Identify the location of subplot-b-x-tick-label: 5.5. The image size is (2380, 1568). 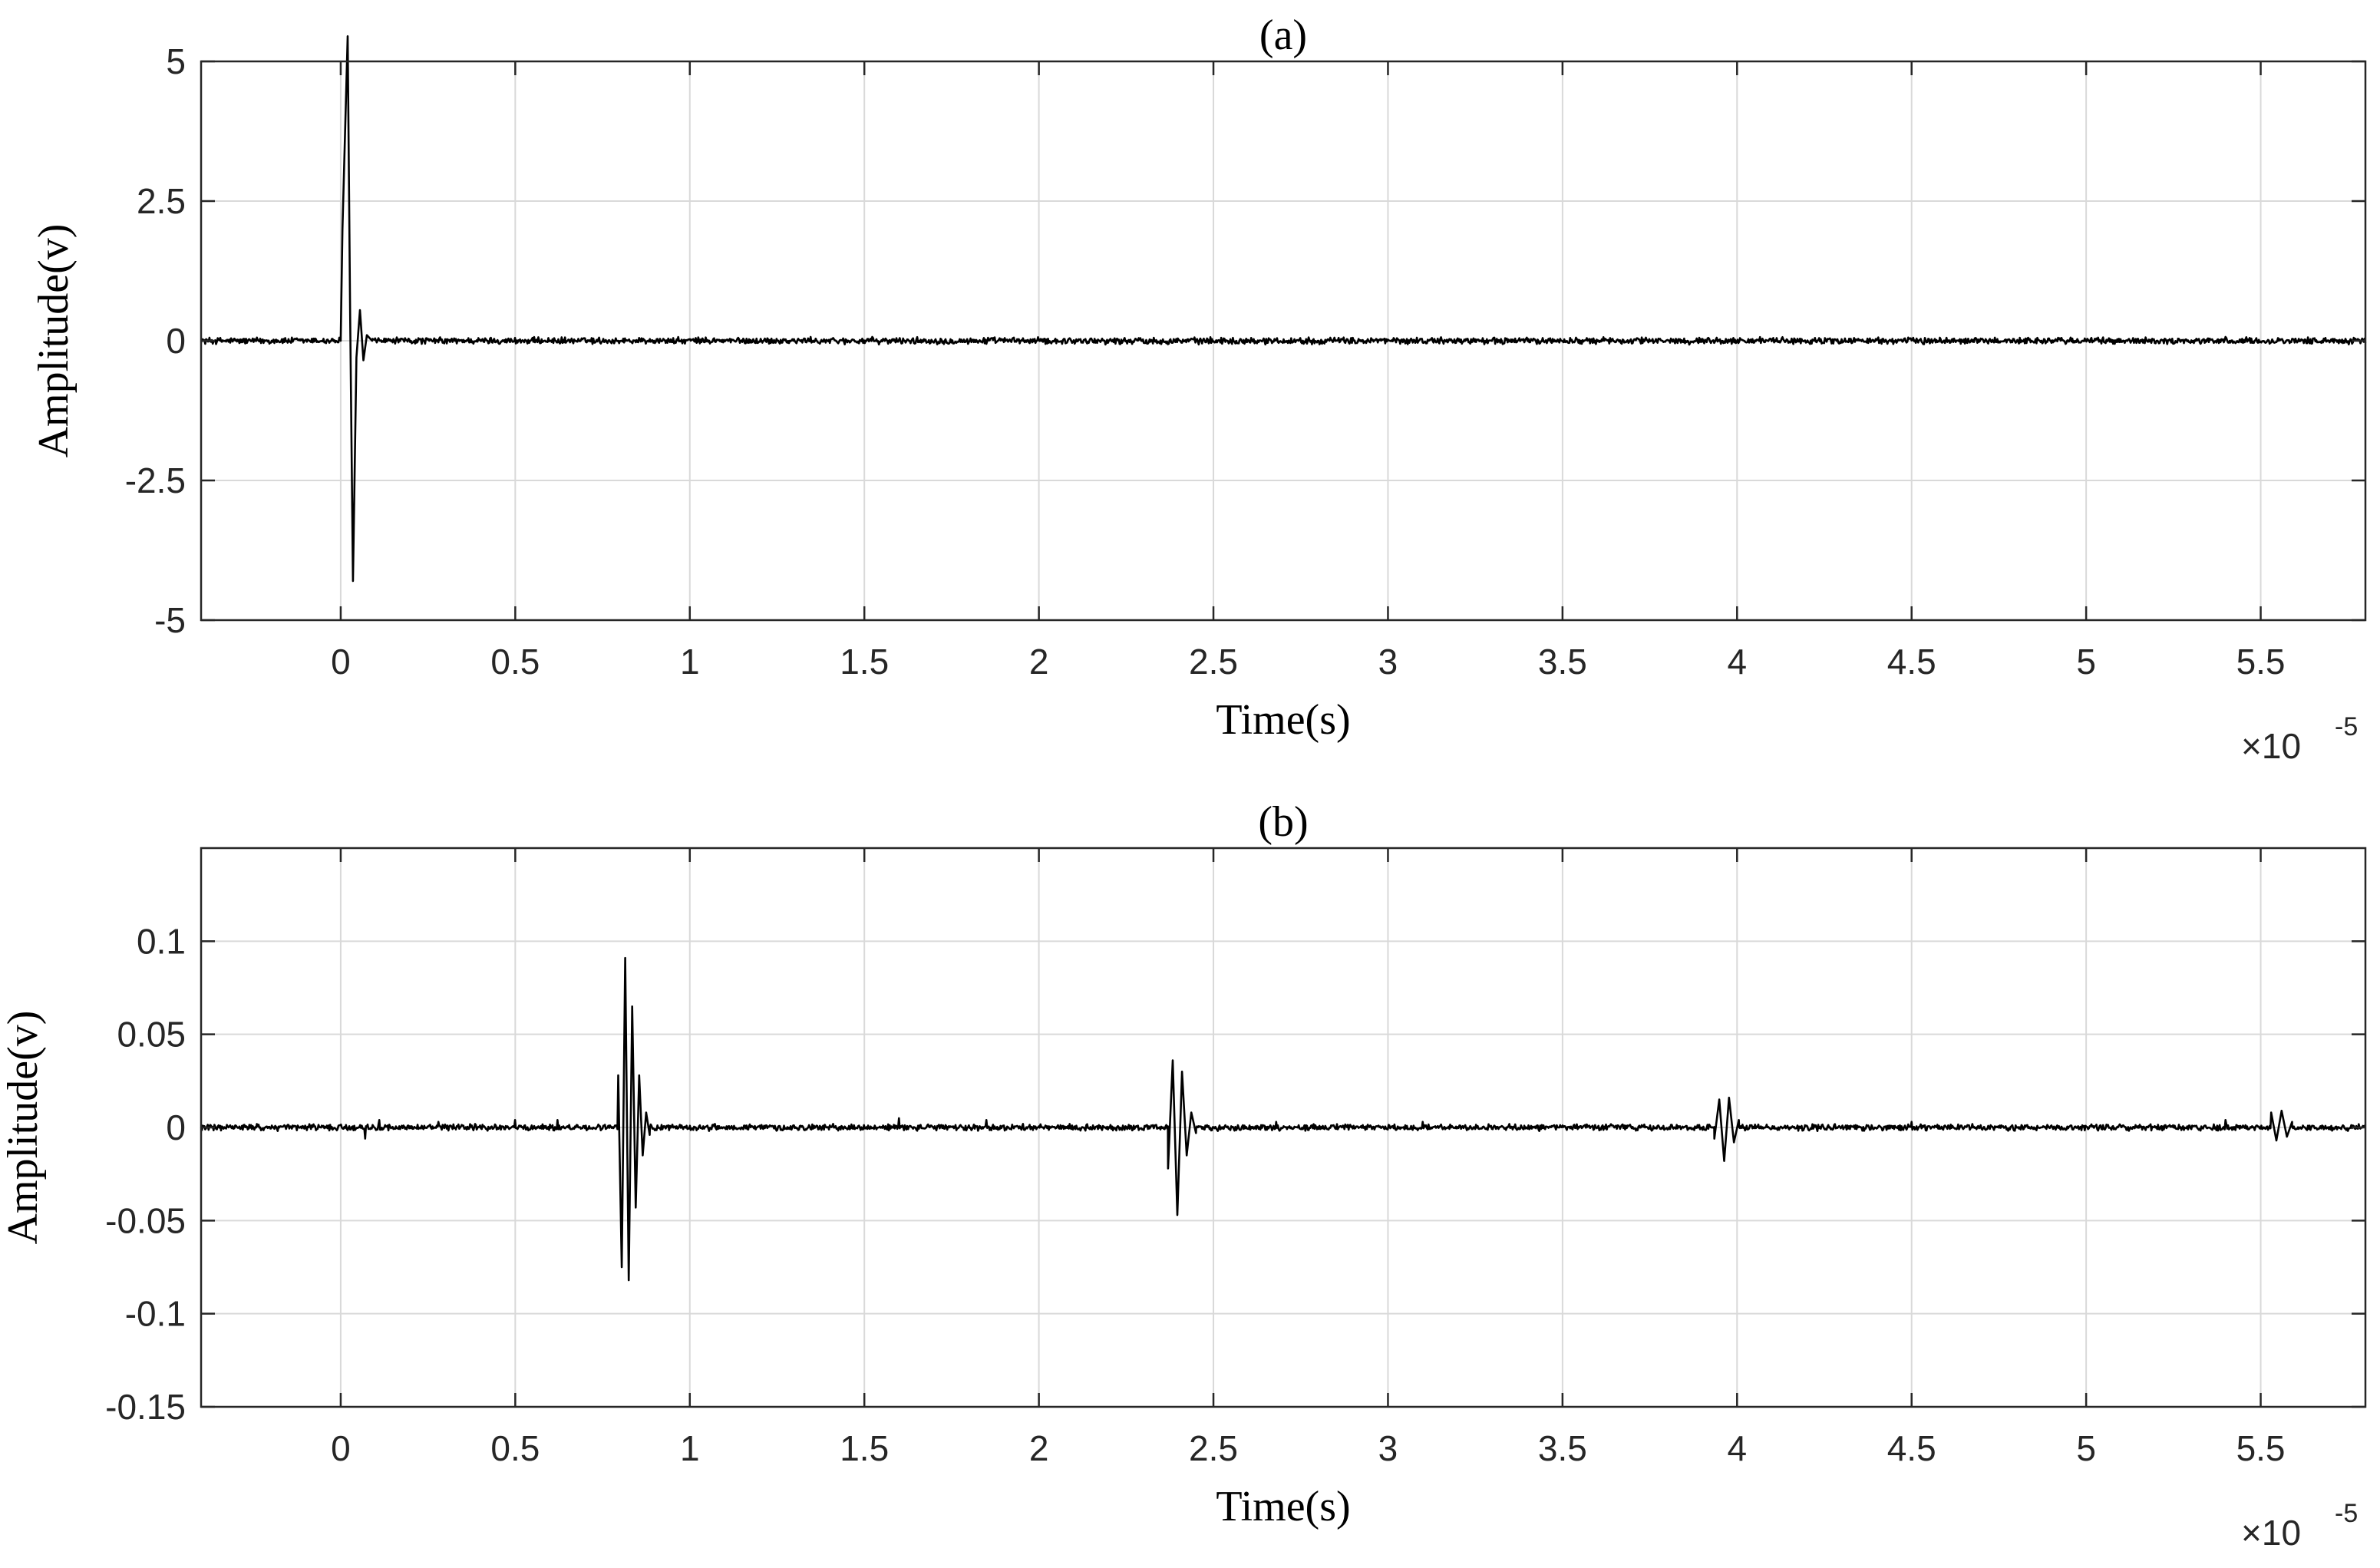
(2261, 1448).